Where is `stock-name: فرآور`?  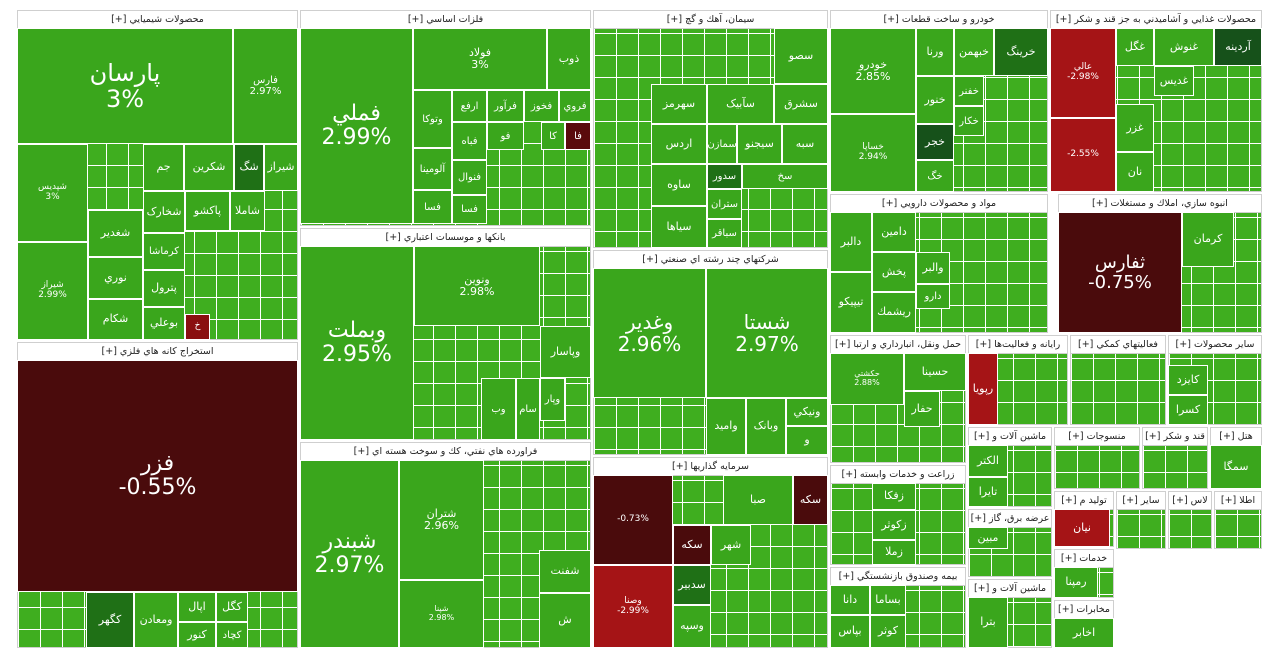 stock-name: فرآور is located at coordinates (505, 106).